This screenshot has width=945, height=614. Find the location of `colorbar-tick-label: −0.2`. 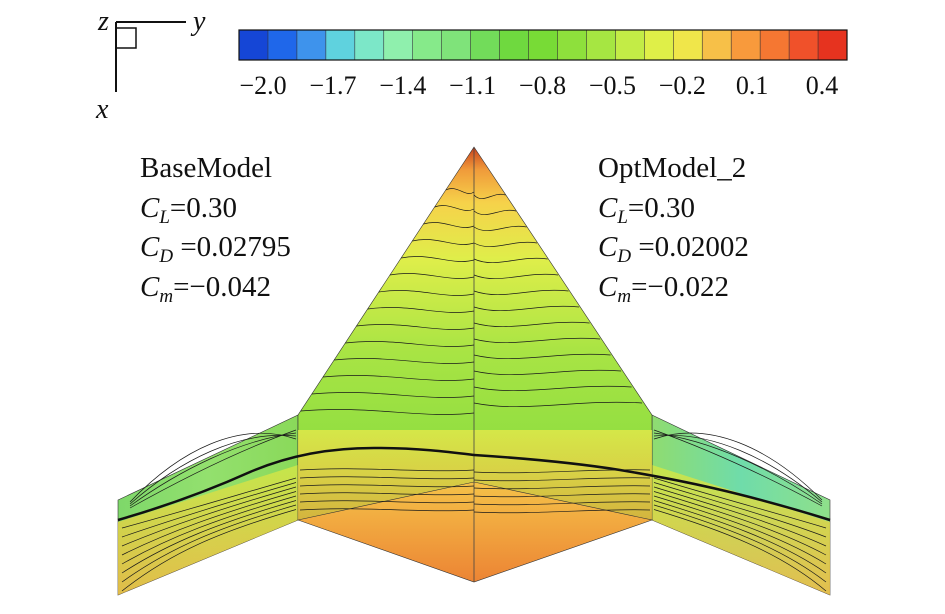

colorbar-tick-label: −0.2 is located at coordinates (682, 85).